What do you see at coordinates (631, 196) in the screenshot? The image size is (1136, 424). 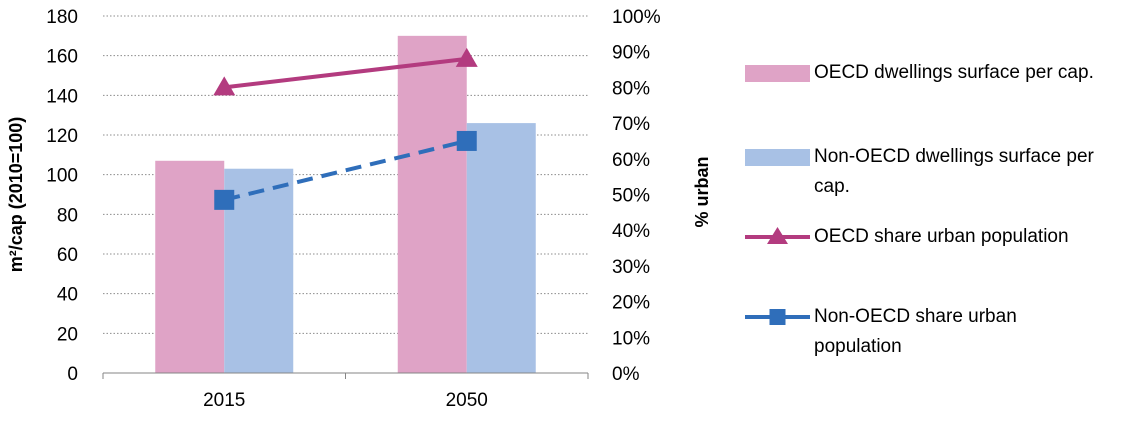 I see `y2-tick-label: 50%` at bounding box center [631, 196].